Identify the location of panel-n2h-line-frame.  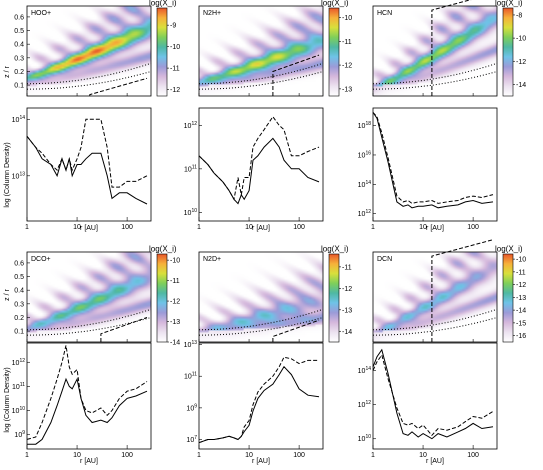
(261, 164).